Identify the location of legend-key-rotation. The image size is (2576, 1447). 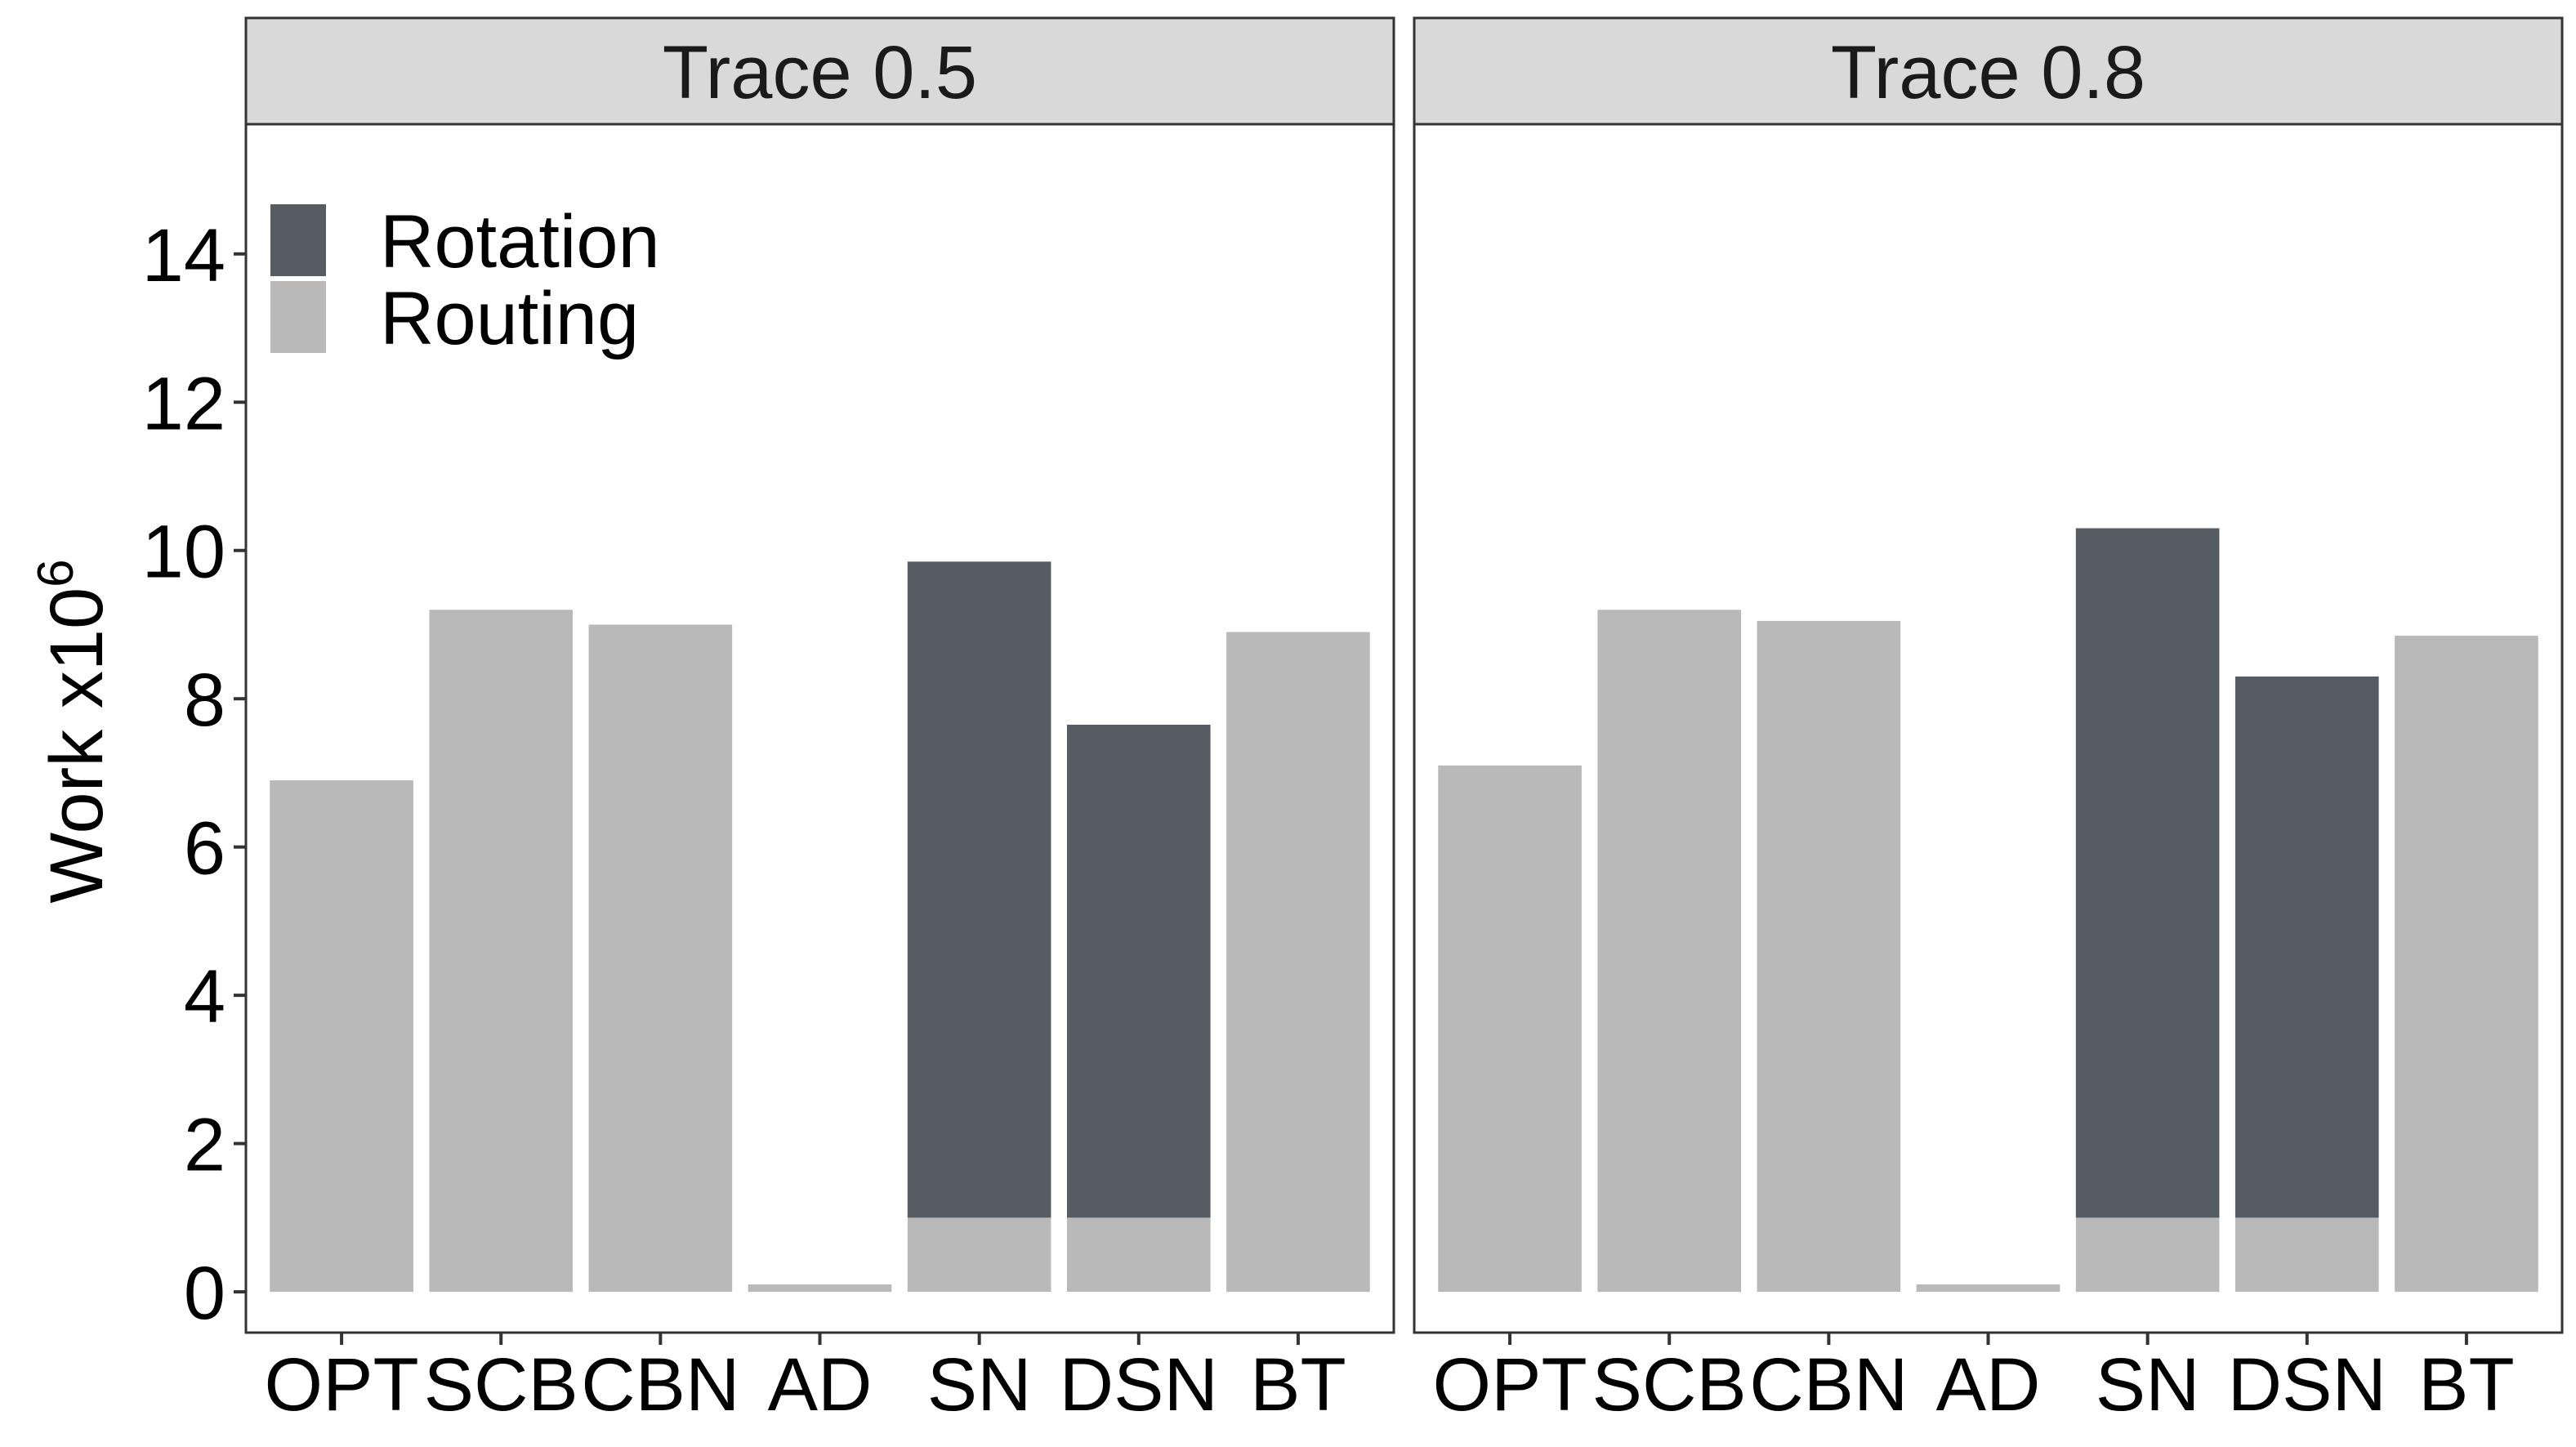
(298, 240).